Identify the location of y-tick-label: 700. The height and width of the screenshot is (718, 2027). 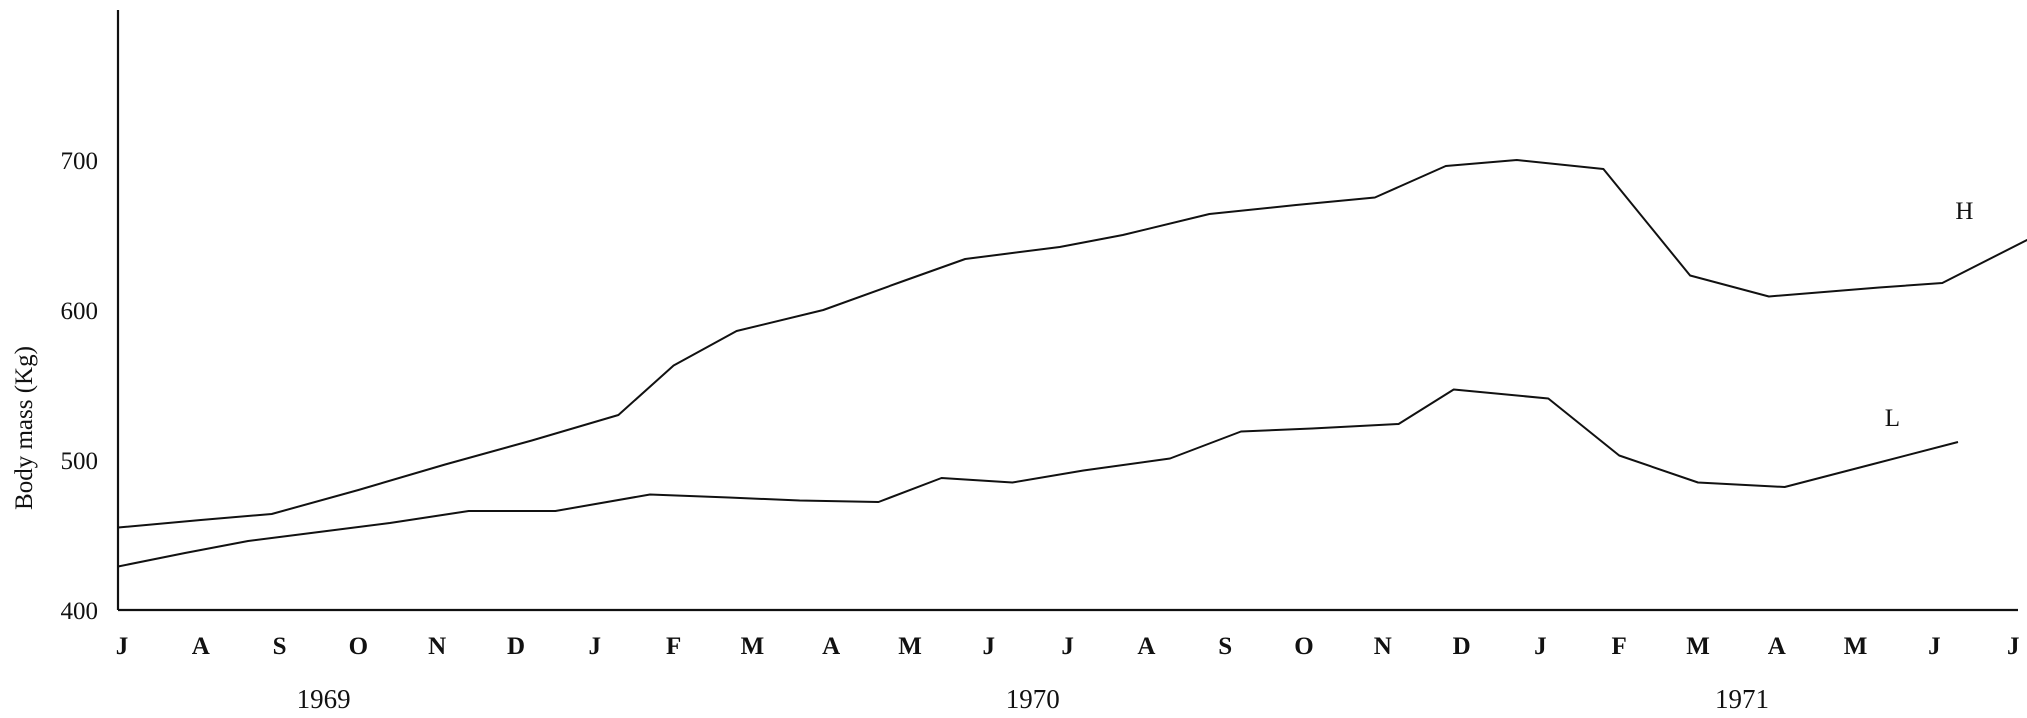
(80, 161).